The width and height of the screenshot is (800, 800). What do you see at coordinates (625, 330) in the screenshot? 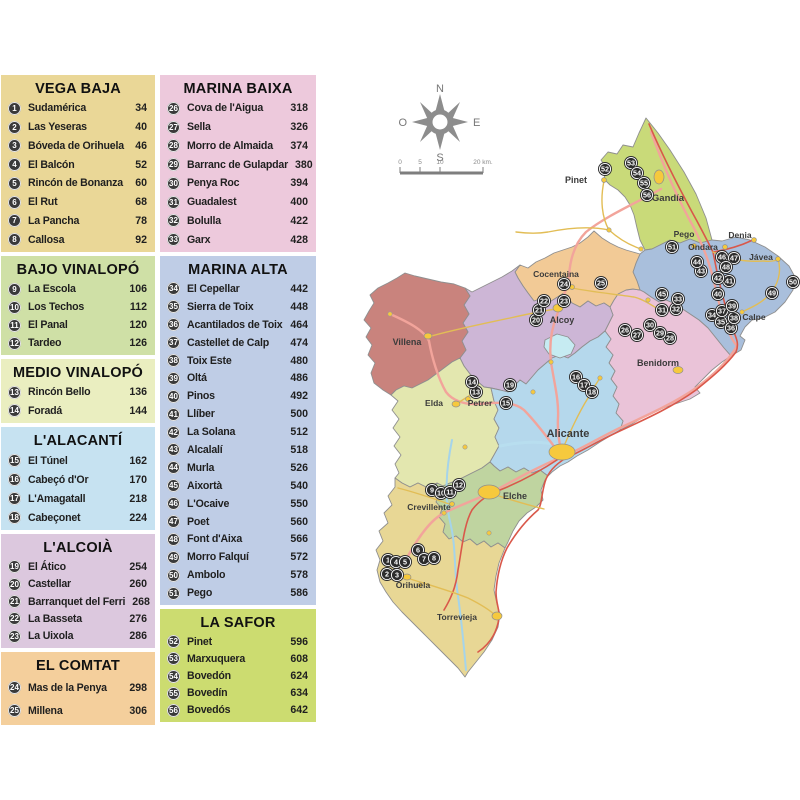
I see `marker-number: 26` at bounding box center [625, 330].